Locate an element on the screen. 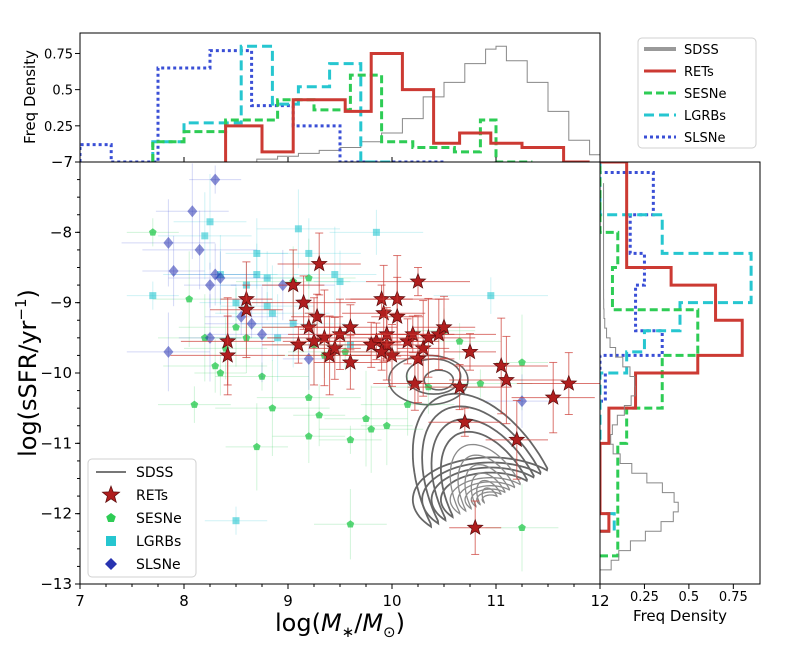 This screenshot has height=650, width=800. main-legend: SDSS RETs SESNe LGRBs SLSNe is located at coordinates (142, 518).